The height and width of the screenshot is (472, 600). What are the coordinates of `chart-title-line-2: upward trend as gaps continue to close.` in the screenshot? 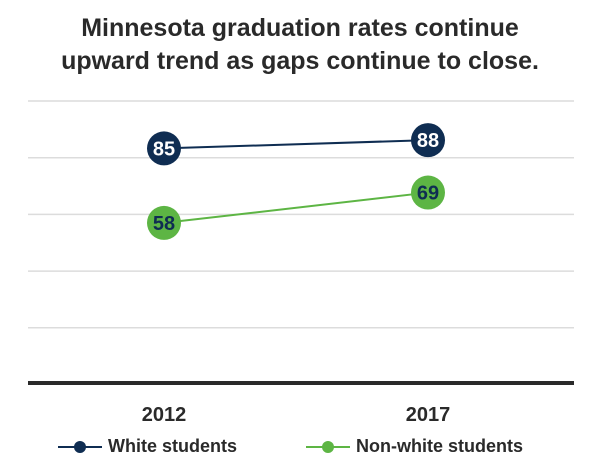 It's located at (300, 61).